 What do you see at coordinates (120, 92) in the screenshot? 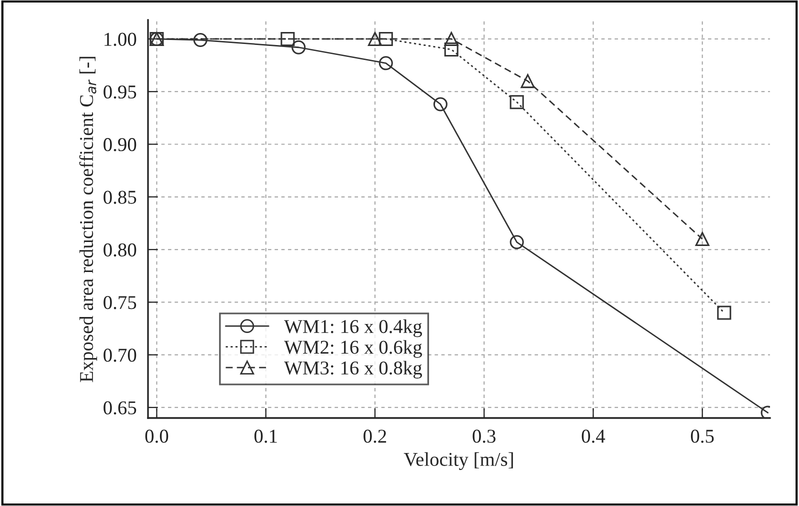
I see `y-tick-label: 0.95` at bounding box center [120, 92].